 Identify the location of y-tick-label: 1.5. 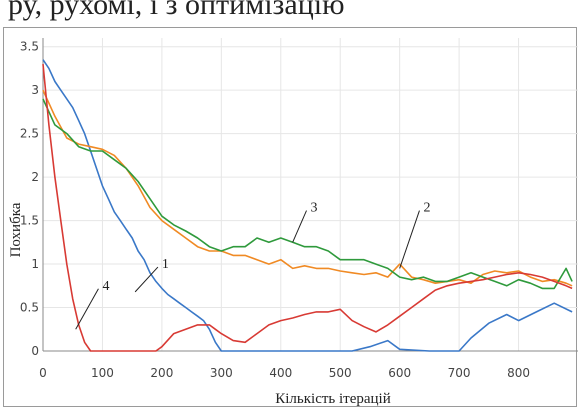
(29, 221).